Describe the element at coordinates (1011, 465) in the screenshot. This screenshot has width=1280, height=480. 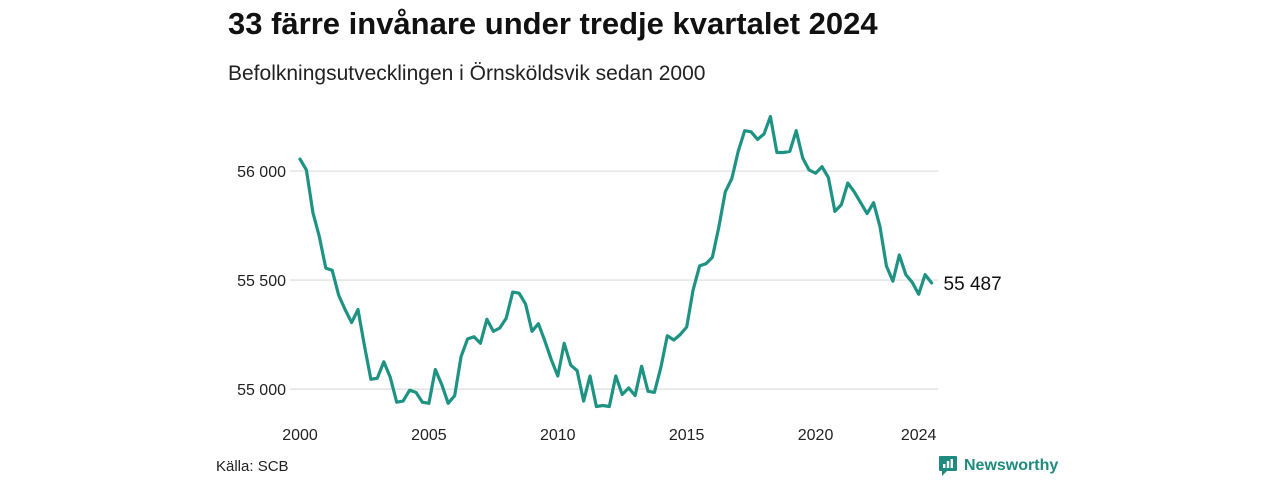
I see `brand-name: Newsworthy` at that location.